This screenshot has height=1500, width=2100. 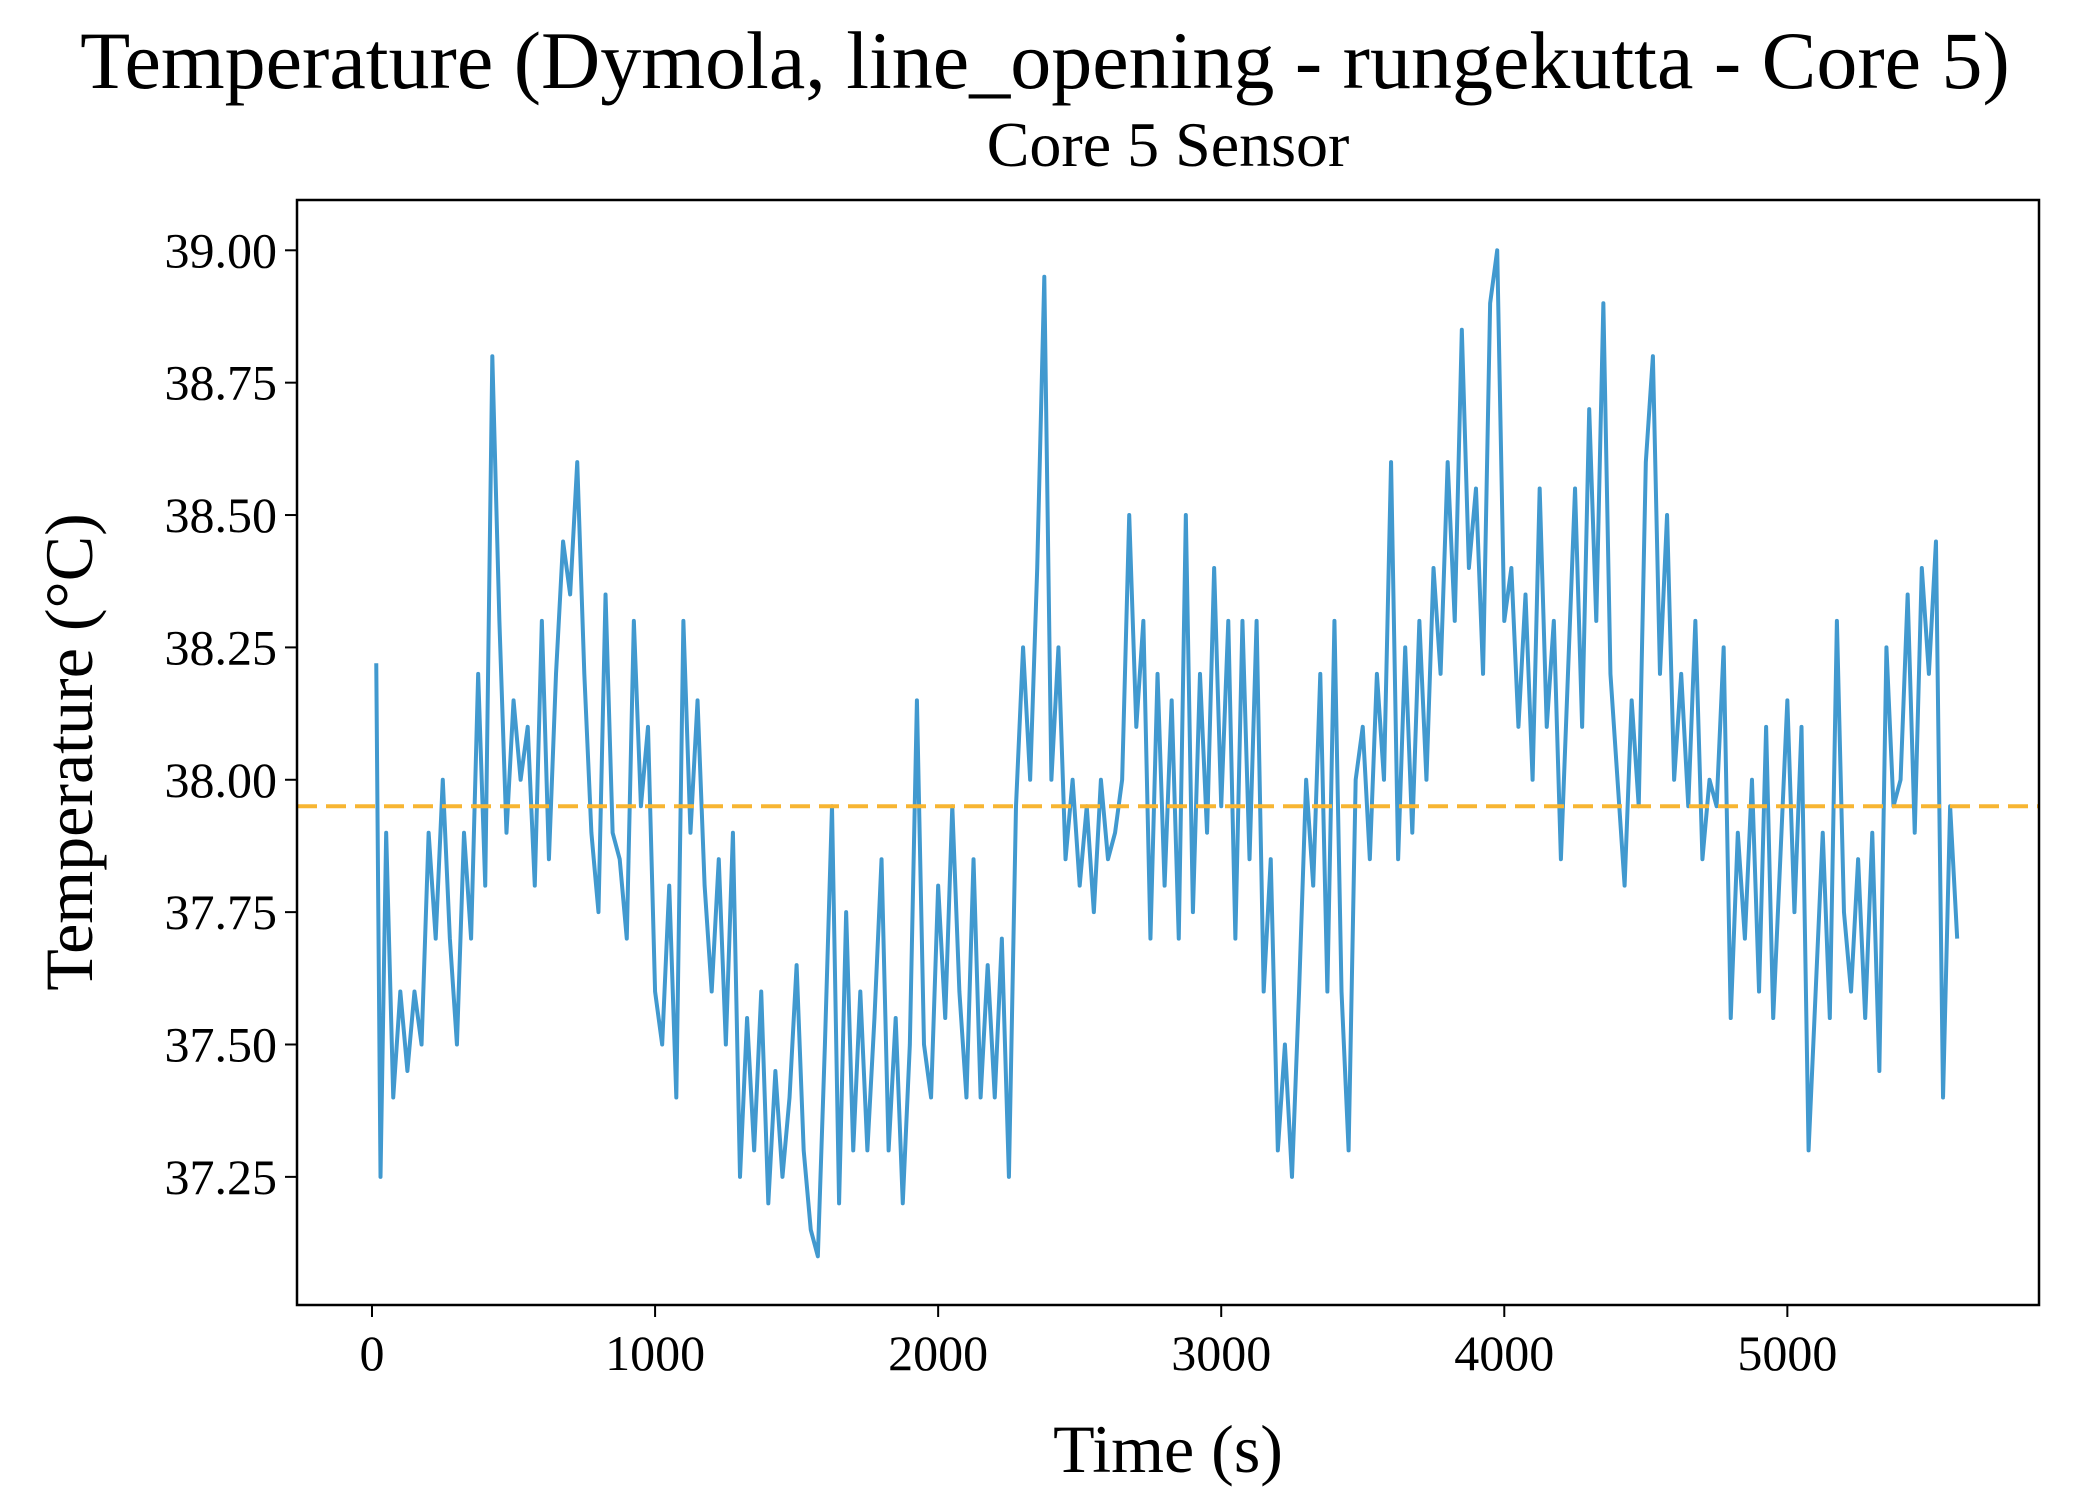 I want to click on y-tick-label: 38.25, so click(x=221, y=647).